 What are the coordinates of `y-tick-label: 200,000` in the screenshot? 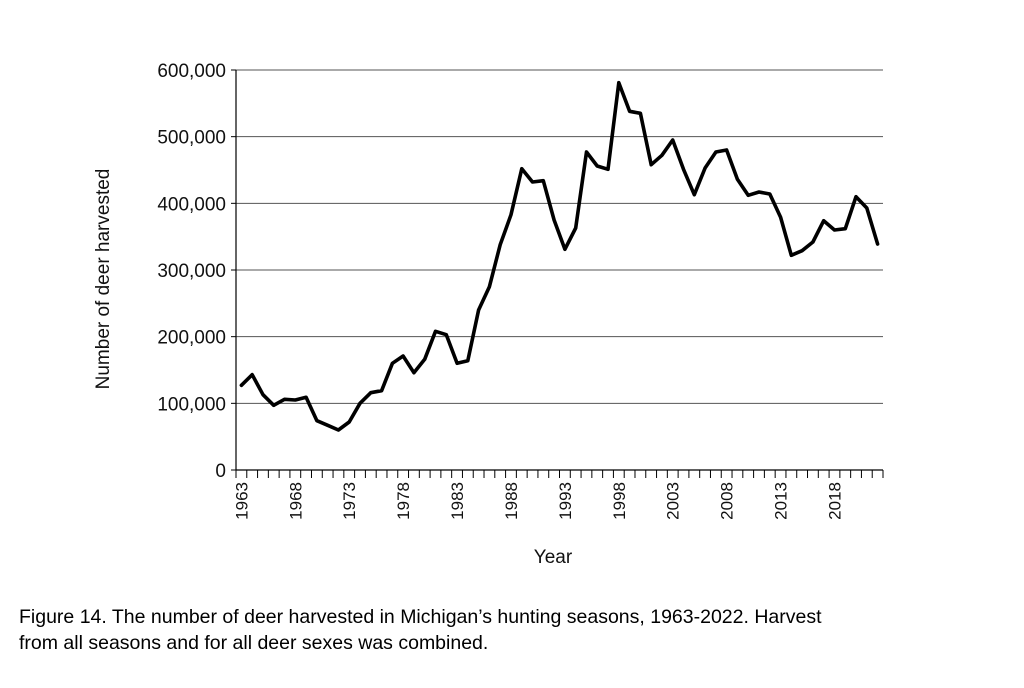 It's located at (191, 338).